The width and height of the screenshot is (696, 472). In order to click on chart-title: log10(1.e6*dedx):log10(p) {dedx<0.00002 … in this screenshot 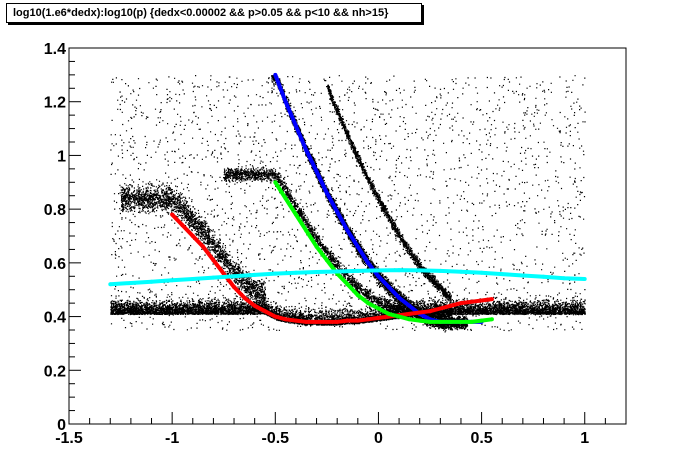, I will do `click(201, 13)`.